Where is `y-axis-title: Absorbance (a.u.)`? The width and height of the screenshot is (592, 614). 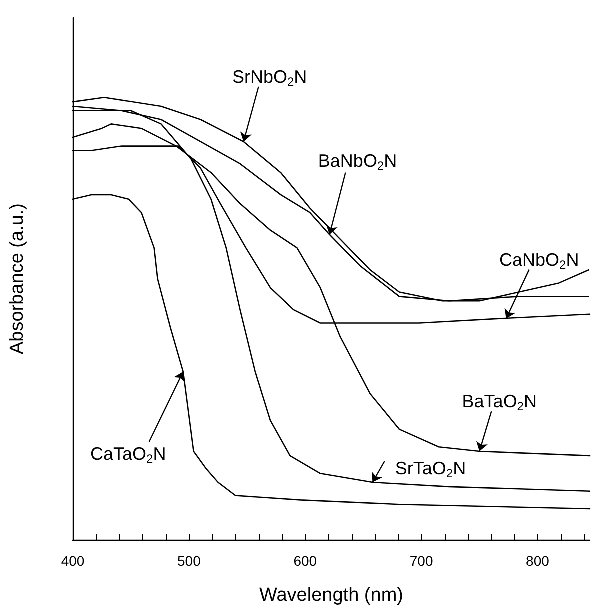
y-axis-title: Absorbance (a.u.) is located at coordinates (17, 279).